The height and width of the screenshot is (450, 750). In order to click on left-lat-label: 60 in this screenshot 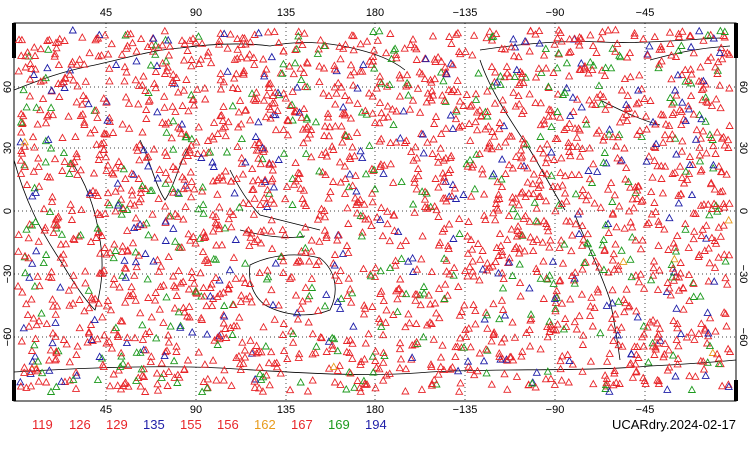, I will do `click(8, 87)`.